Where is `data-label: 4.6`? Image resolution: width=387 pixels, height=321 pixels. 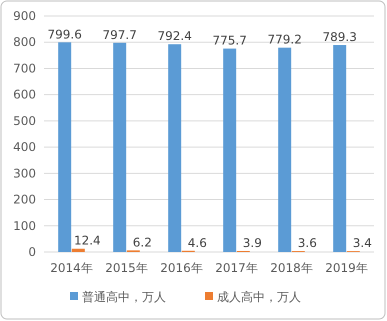
data-label: 4.6 is located at coordinates (197, 243).